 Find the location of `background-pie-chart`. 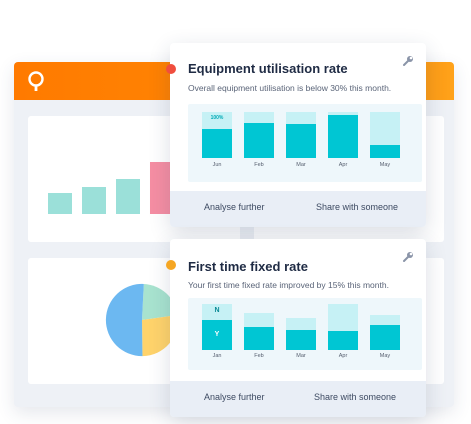

background-pie-chart is located at coordinates (142, 320).